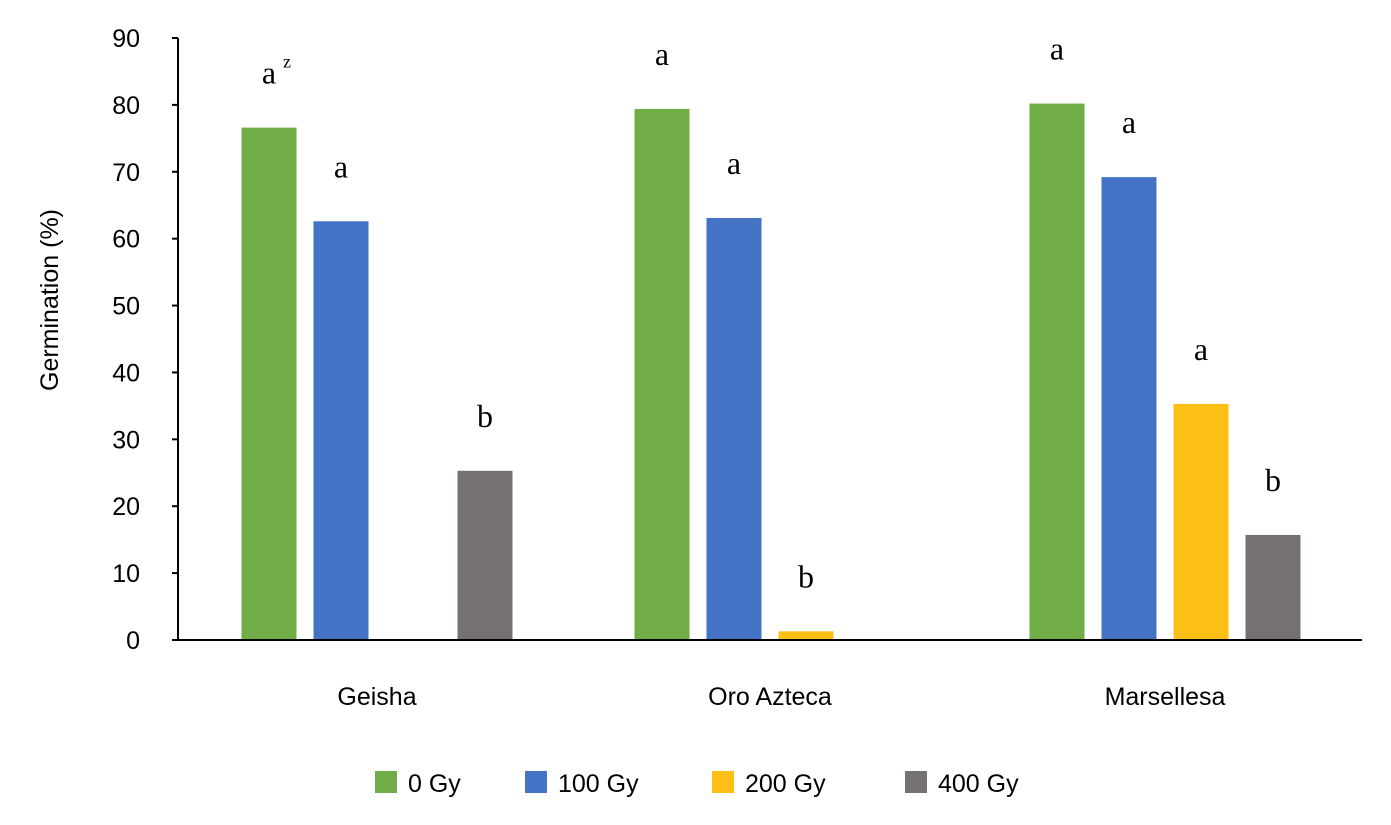 This screenshot has width=1391, height=825. What do you see at coordinates (1129, 408) in the screenshot?
I see `bar-marsellesa-100-gy` at bounding box center [1129, 408].